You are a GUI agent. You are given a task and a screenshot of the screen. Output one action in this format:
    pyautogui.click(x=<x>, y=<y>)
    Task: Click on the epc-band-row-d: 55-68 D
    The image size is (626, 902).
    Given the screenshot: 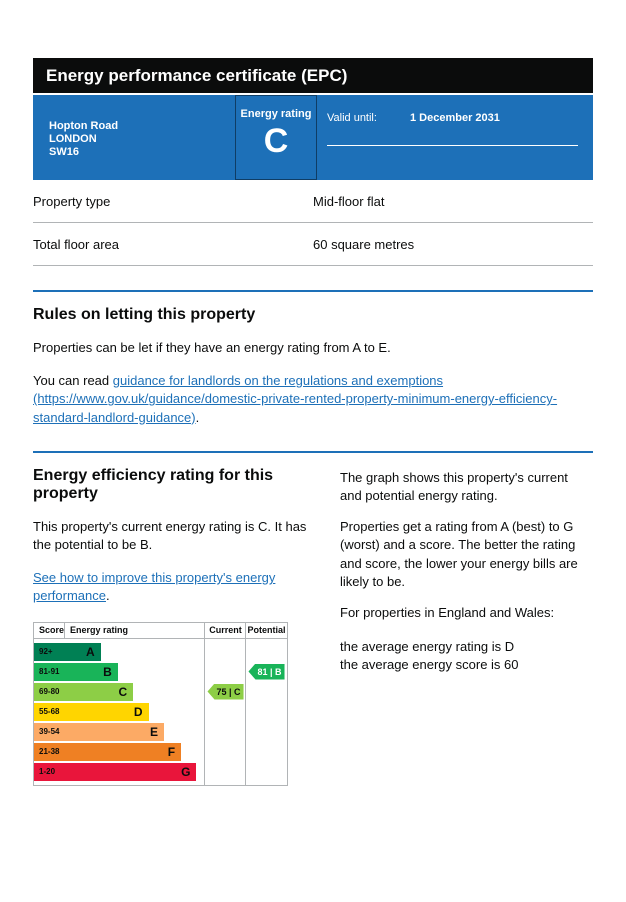 What is the action you would take?
    pyautogui.click(x=160, y=711)
    